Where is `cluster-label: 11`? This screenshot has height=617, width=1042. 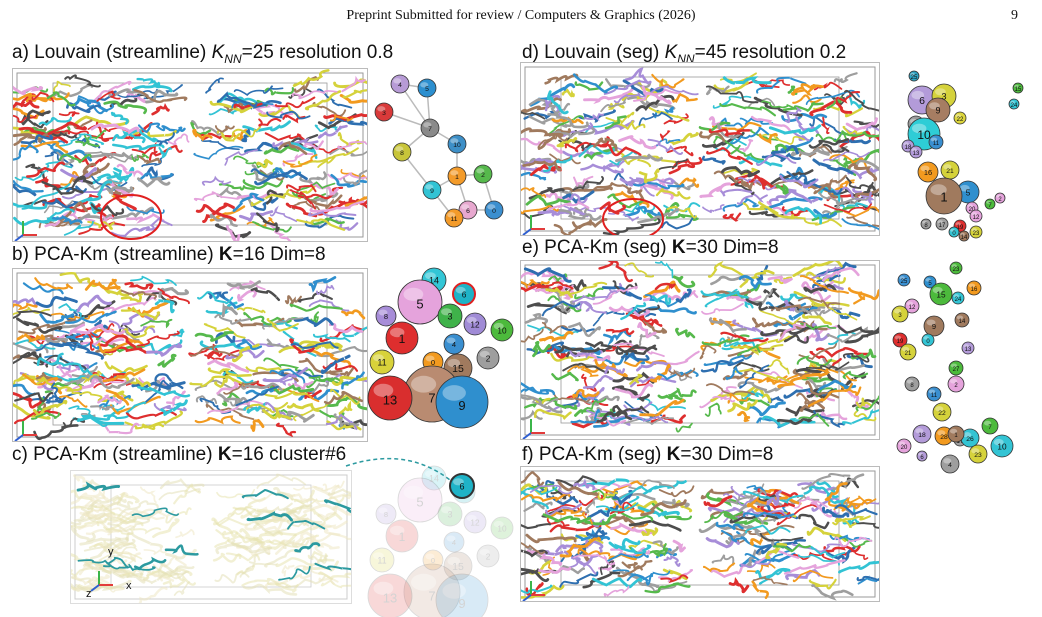 cluster-label: 11 is located at coordinates (936, 144).